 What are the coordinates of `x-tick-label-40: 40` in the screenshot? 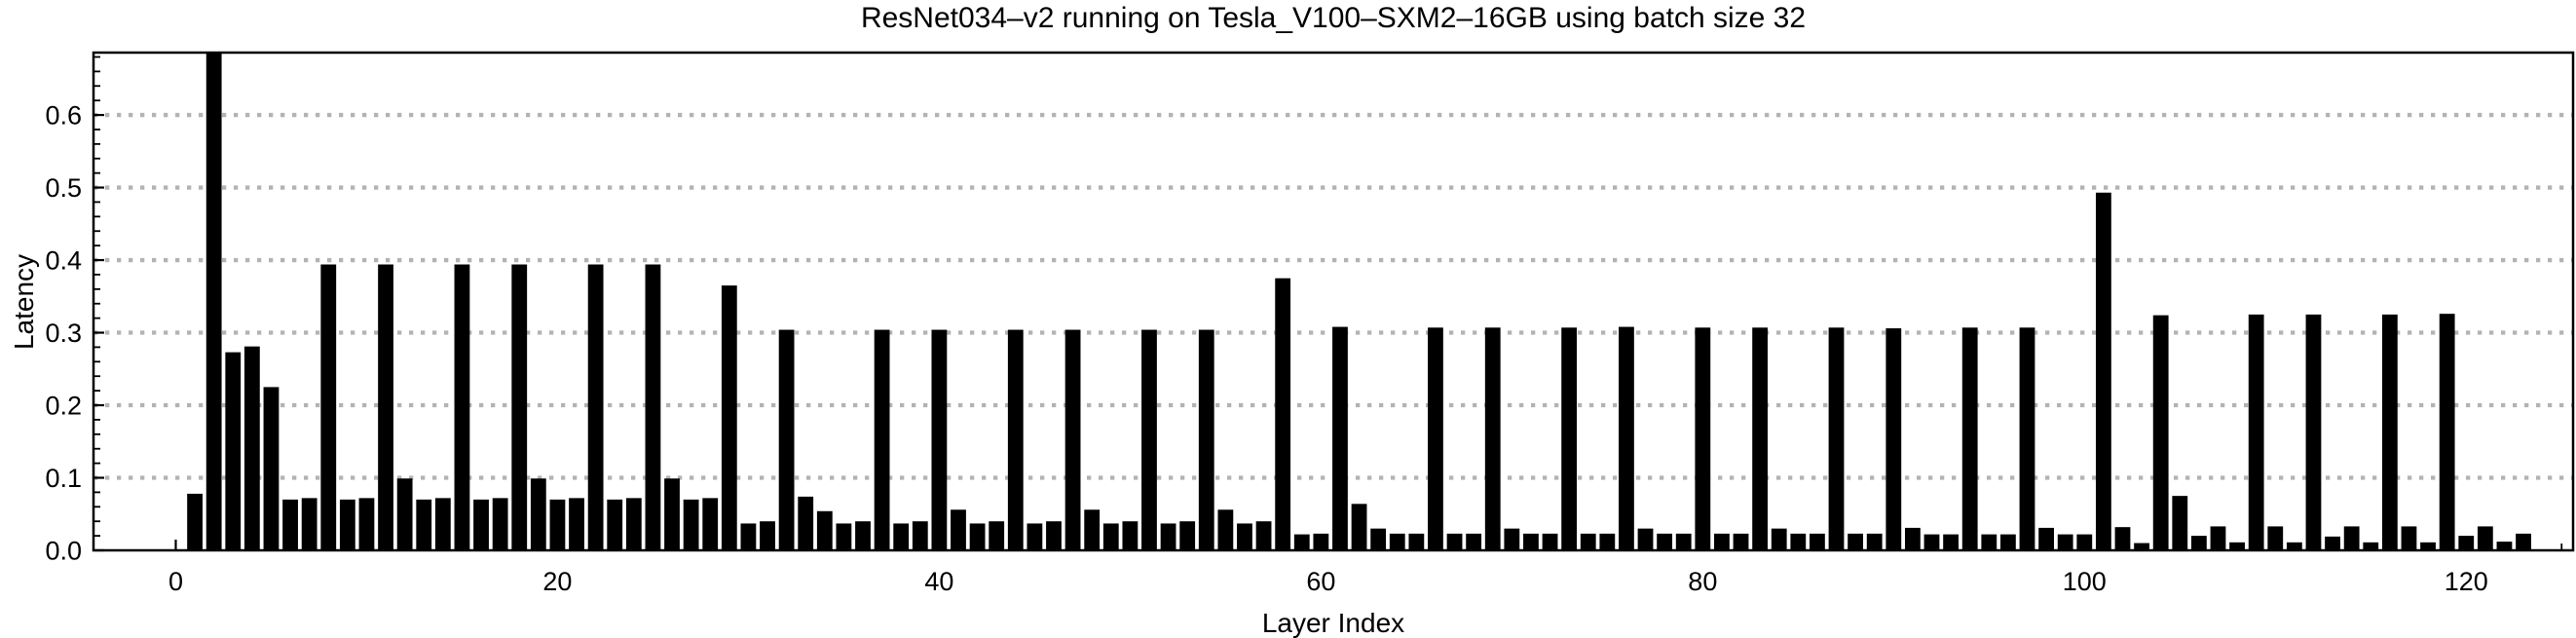 It's located at (938, 581).